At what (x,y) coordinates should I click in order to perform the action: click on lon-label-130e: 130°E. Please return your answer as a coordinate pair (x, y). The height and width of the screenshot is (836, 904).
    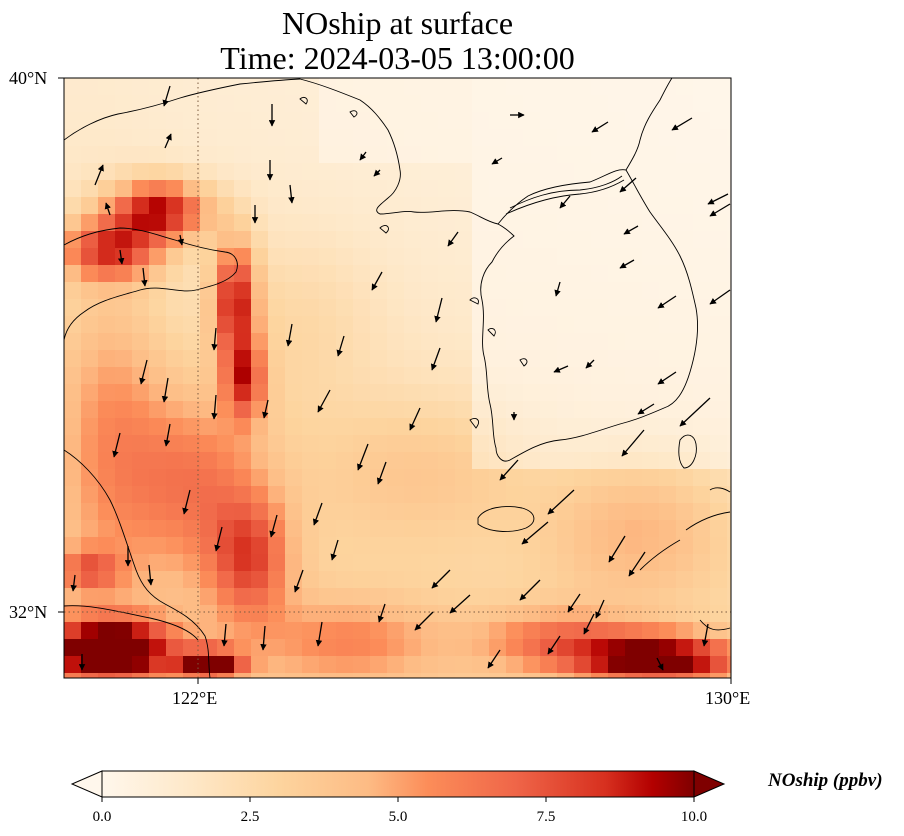
    Looking at the image, I should click on (728, 698).